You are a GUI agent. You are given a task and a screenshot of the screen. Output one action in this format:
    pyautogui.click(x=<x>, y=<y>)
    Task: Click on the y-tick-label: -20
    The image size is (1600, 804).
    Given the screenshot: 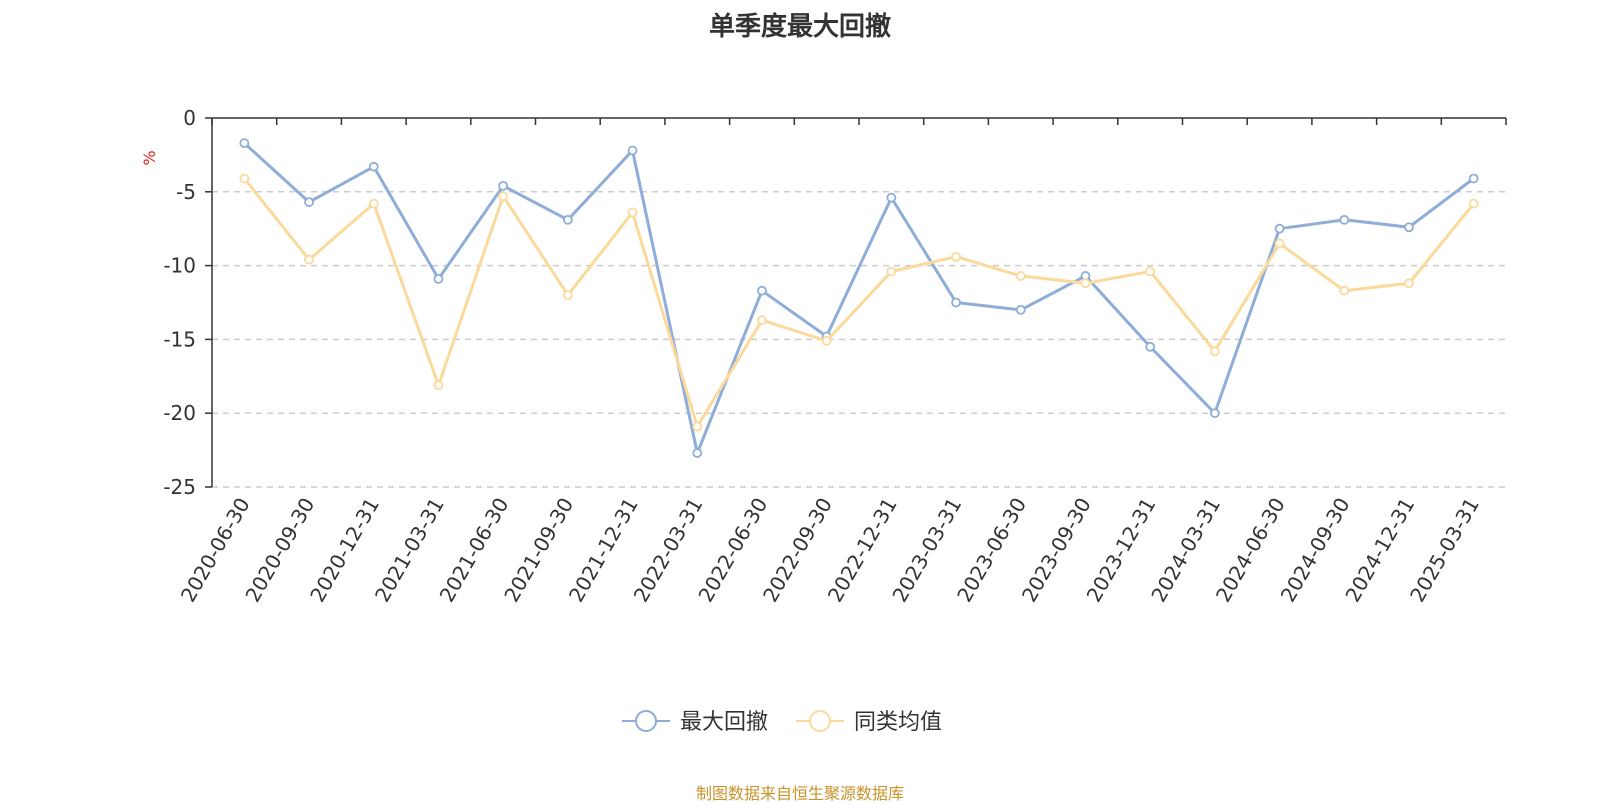 What is the action you would take?
    pyautogui.click(x=179, y=413)
    